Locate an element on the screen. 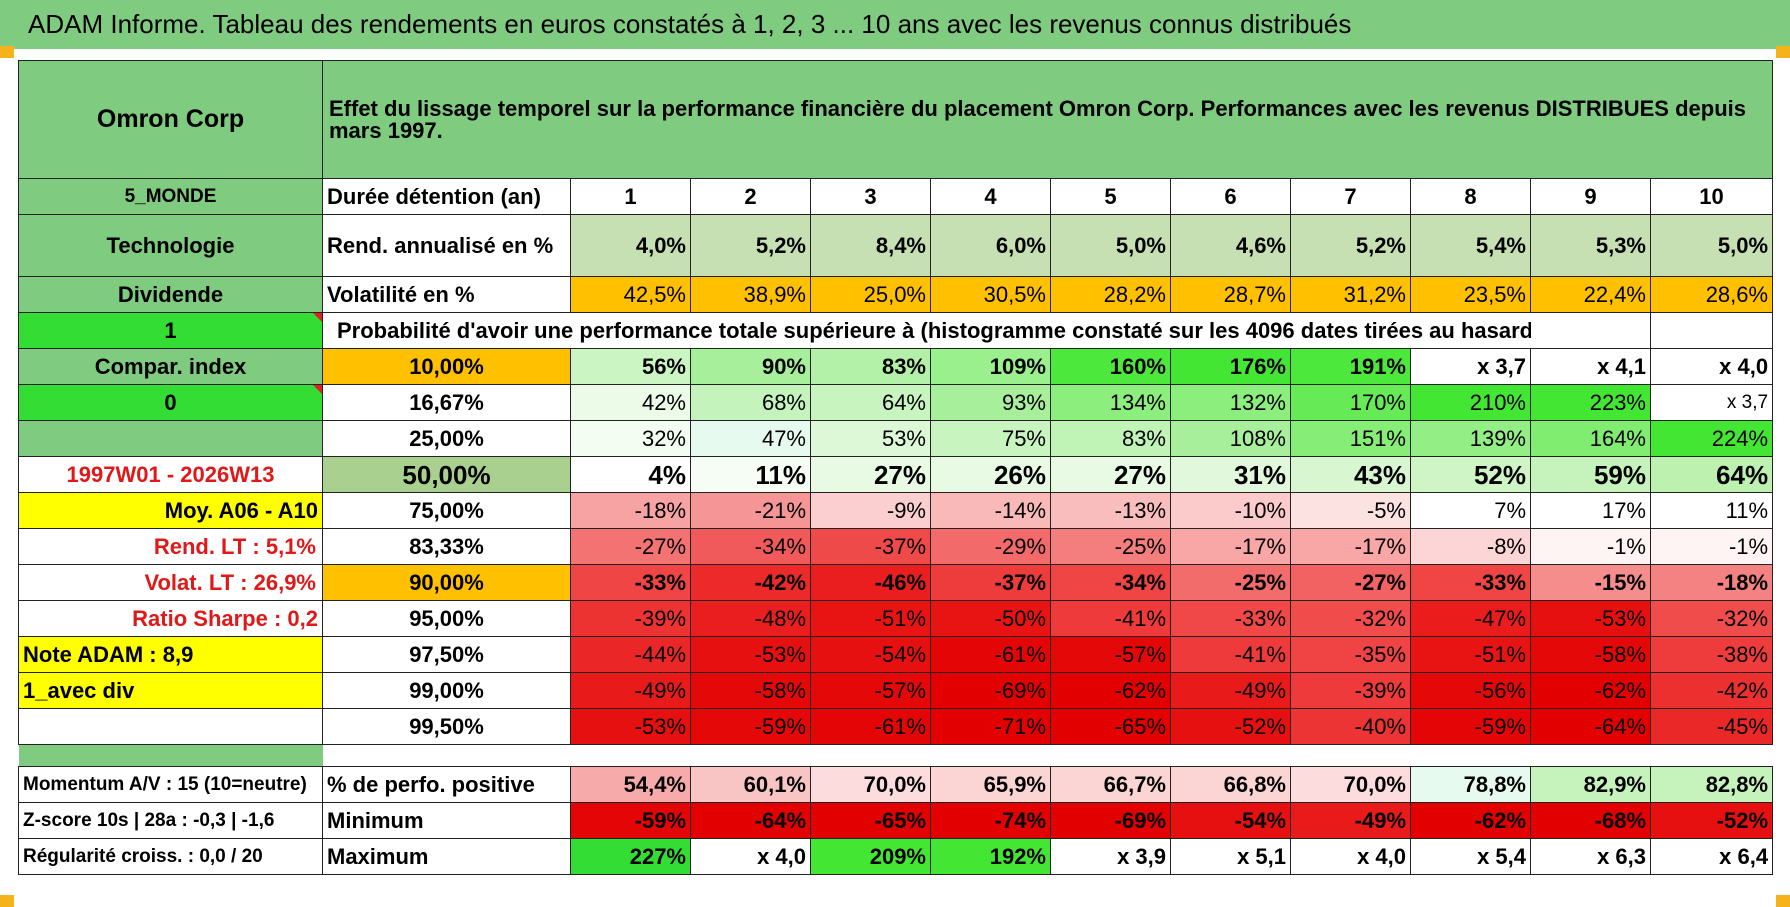 Image resolution: width=1790 pixels, height=907 pixels. annualized-return-y6: 4,6% is located at coordinates (1230, 245).